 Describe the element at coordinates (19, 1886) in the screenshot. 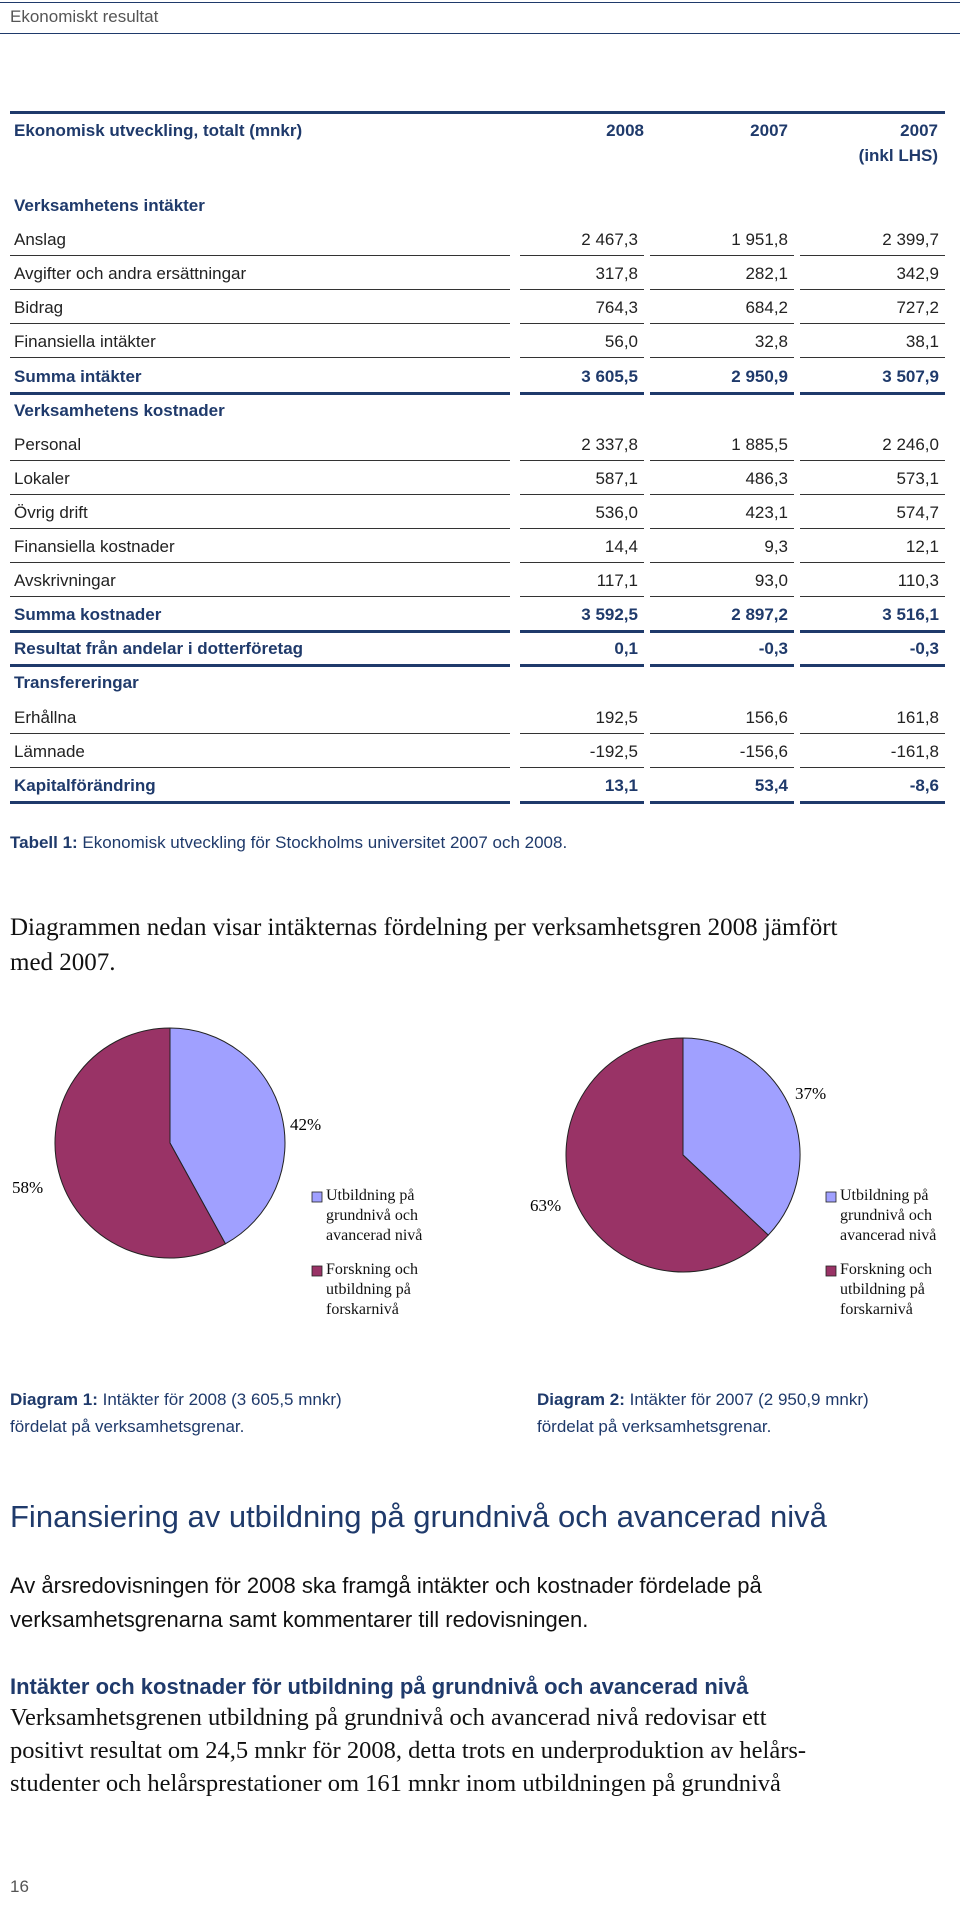

I see `page-number: 16` at that location.